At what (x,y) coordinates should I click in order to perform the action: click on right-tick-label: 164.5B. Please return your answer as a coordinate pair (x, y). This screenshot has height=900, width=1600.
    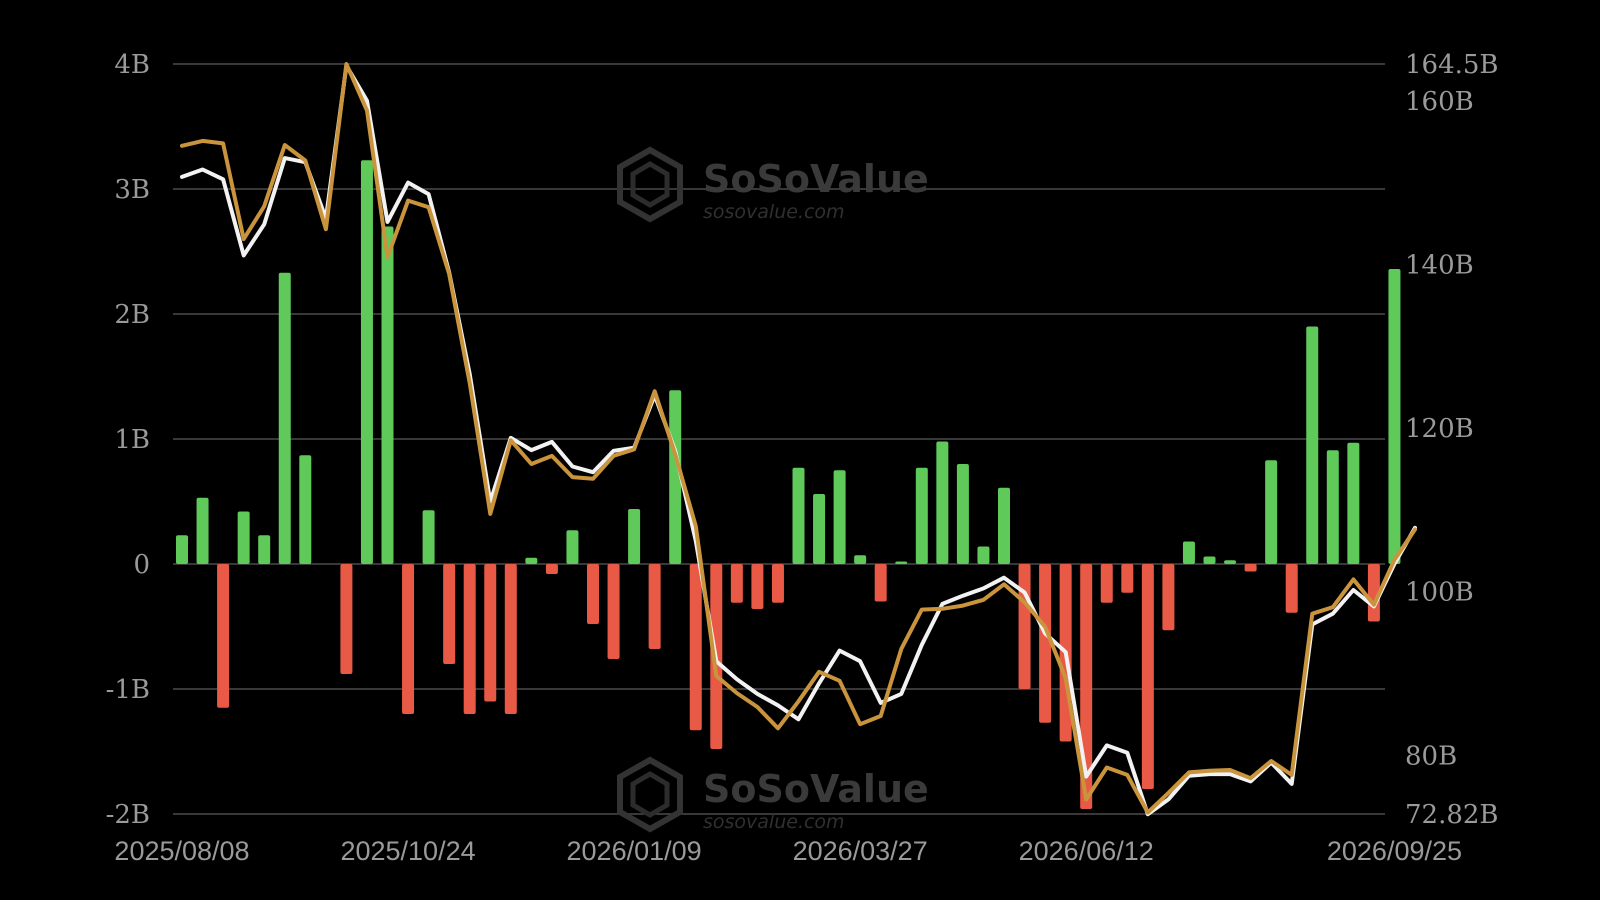
    Looking at the image, I should click on (1452, 65).